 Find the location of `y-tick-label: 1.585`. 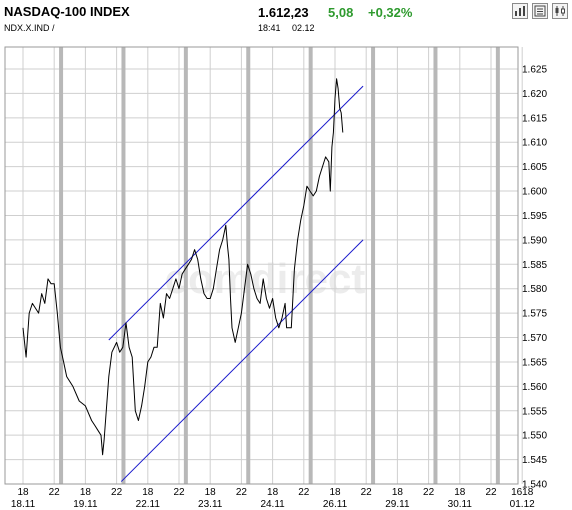

y-tick-label: 1.585 is located at coordinates (534, 265).